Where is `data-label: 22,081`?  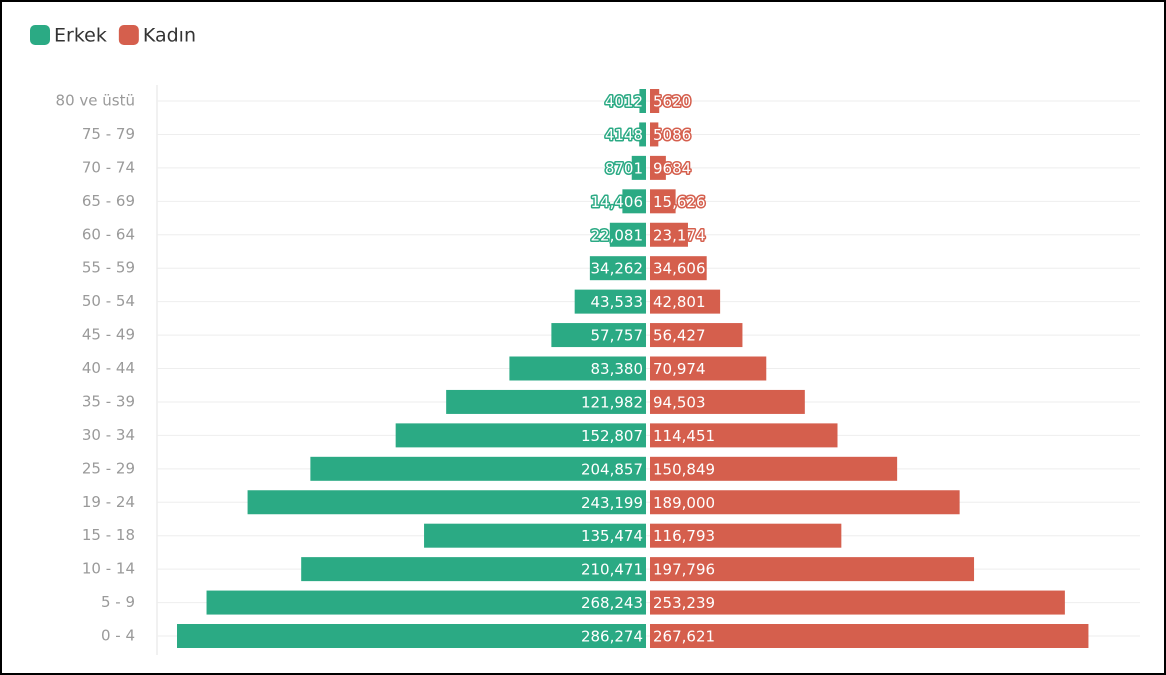
data-label: 22,081 is located at coordinates (617, 235).